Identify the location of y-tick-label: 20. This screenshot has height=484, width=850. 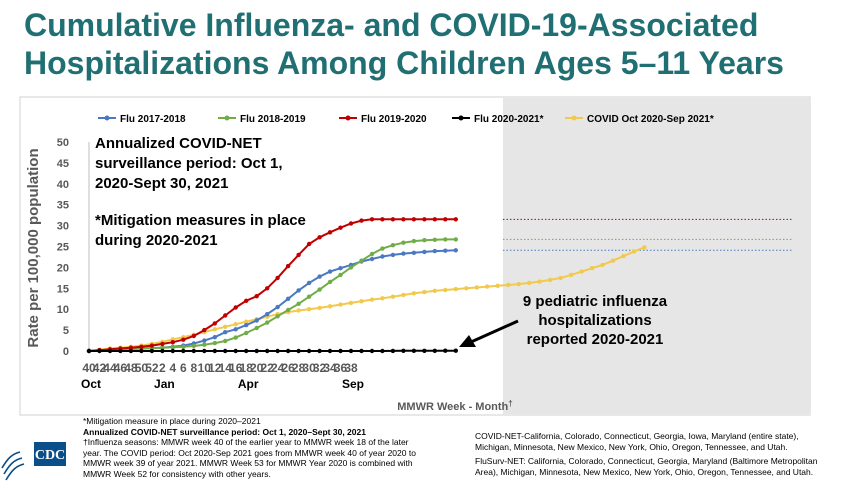
(63, 268).